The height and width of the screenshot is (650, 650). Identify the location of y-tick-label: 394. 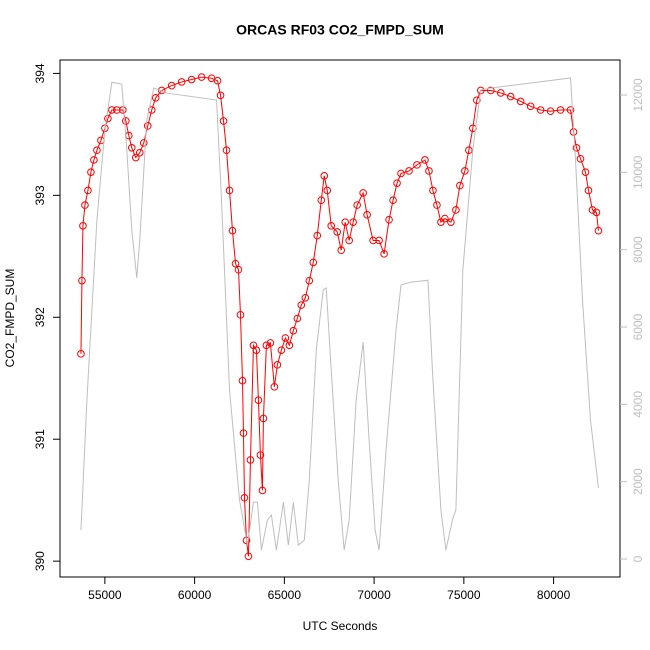
(40, 73).